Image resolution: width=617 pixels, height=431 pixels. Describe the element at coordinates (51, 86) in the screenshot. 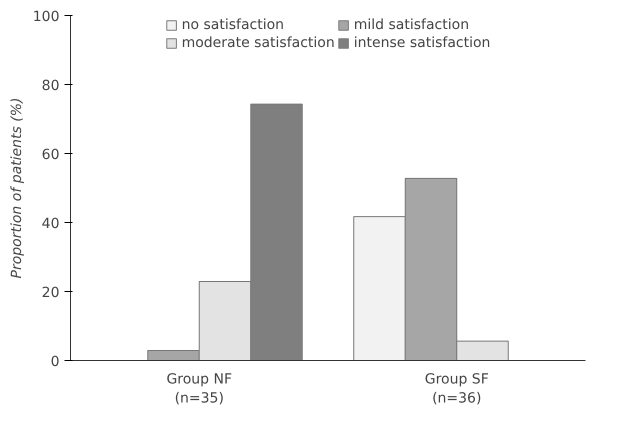

I see `y-tick-label: 80` at that location.